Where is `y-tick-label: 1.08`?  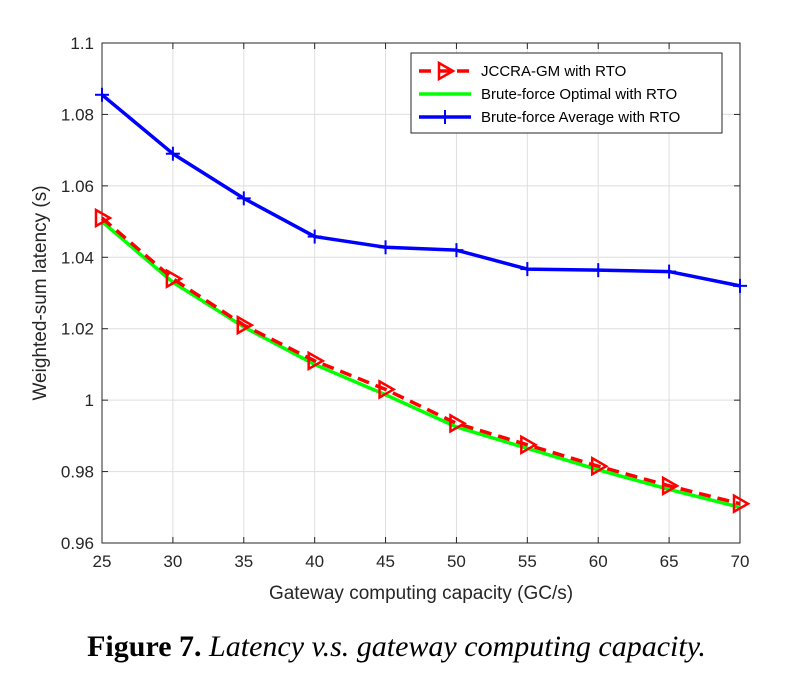 y-tick-label: 1.08 is located at coordinates (77, 114).